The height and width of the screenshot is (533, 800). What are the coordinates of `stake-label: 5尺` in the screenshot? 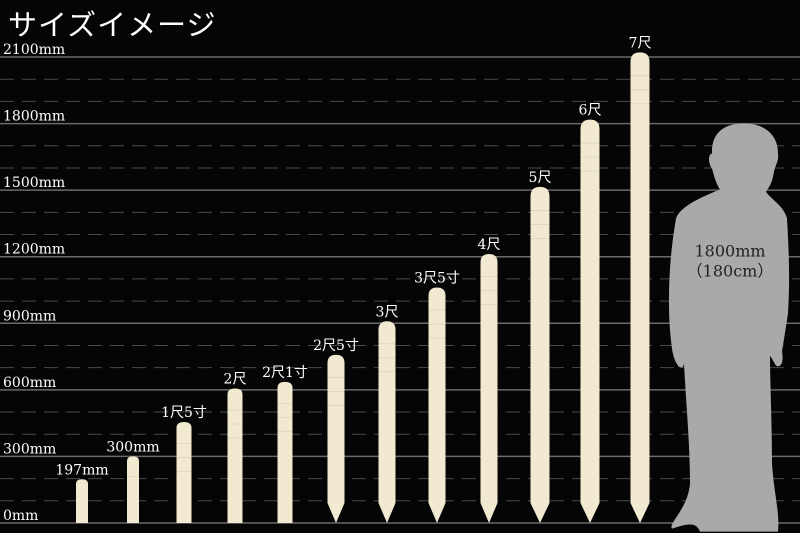 It's located at (540, 178).